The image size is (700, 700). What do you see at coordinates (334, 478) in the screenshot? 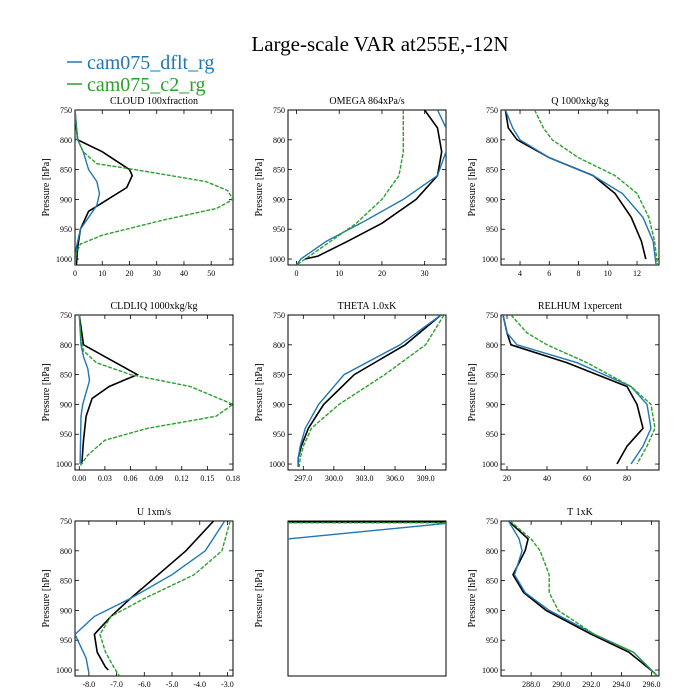
I see `x-tick-label: 300.0` at bounding box center [334, 478].